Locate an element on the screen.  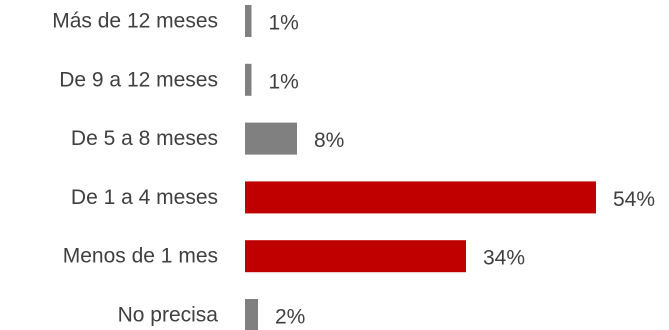
category-label: De 9 a 12 meses is located at coordinates (138, 79).